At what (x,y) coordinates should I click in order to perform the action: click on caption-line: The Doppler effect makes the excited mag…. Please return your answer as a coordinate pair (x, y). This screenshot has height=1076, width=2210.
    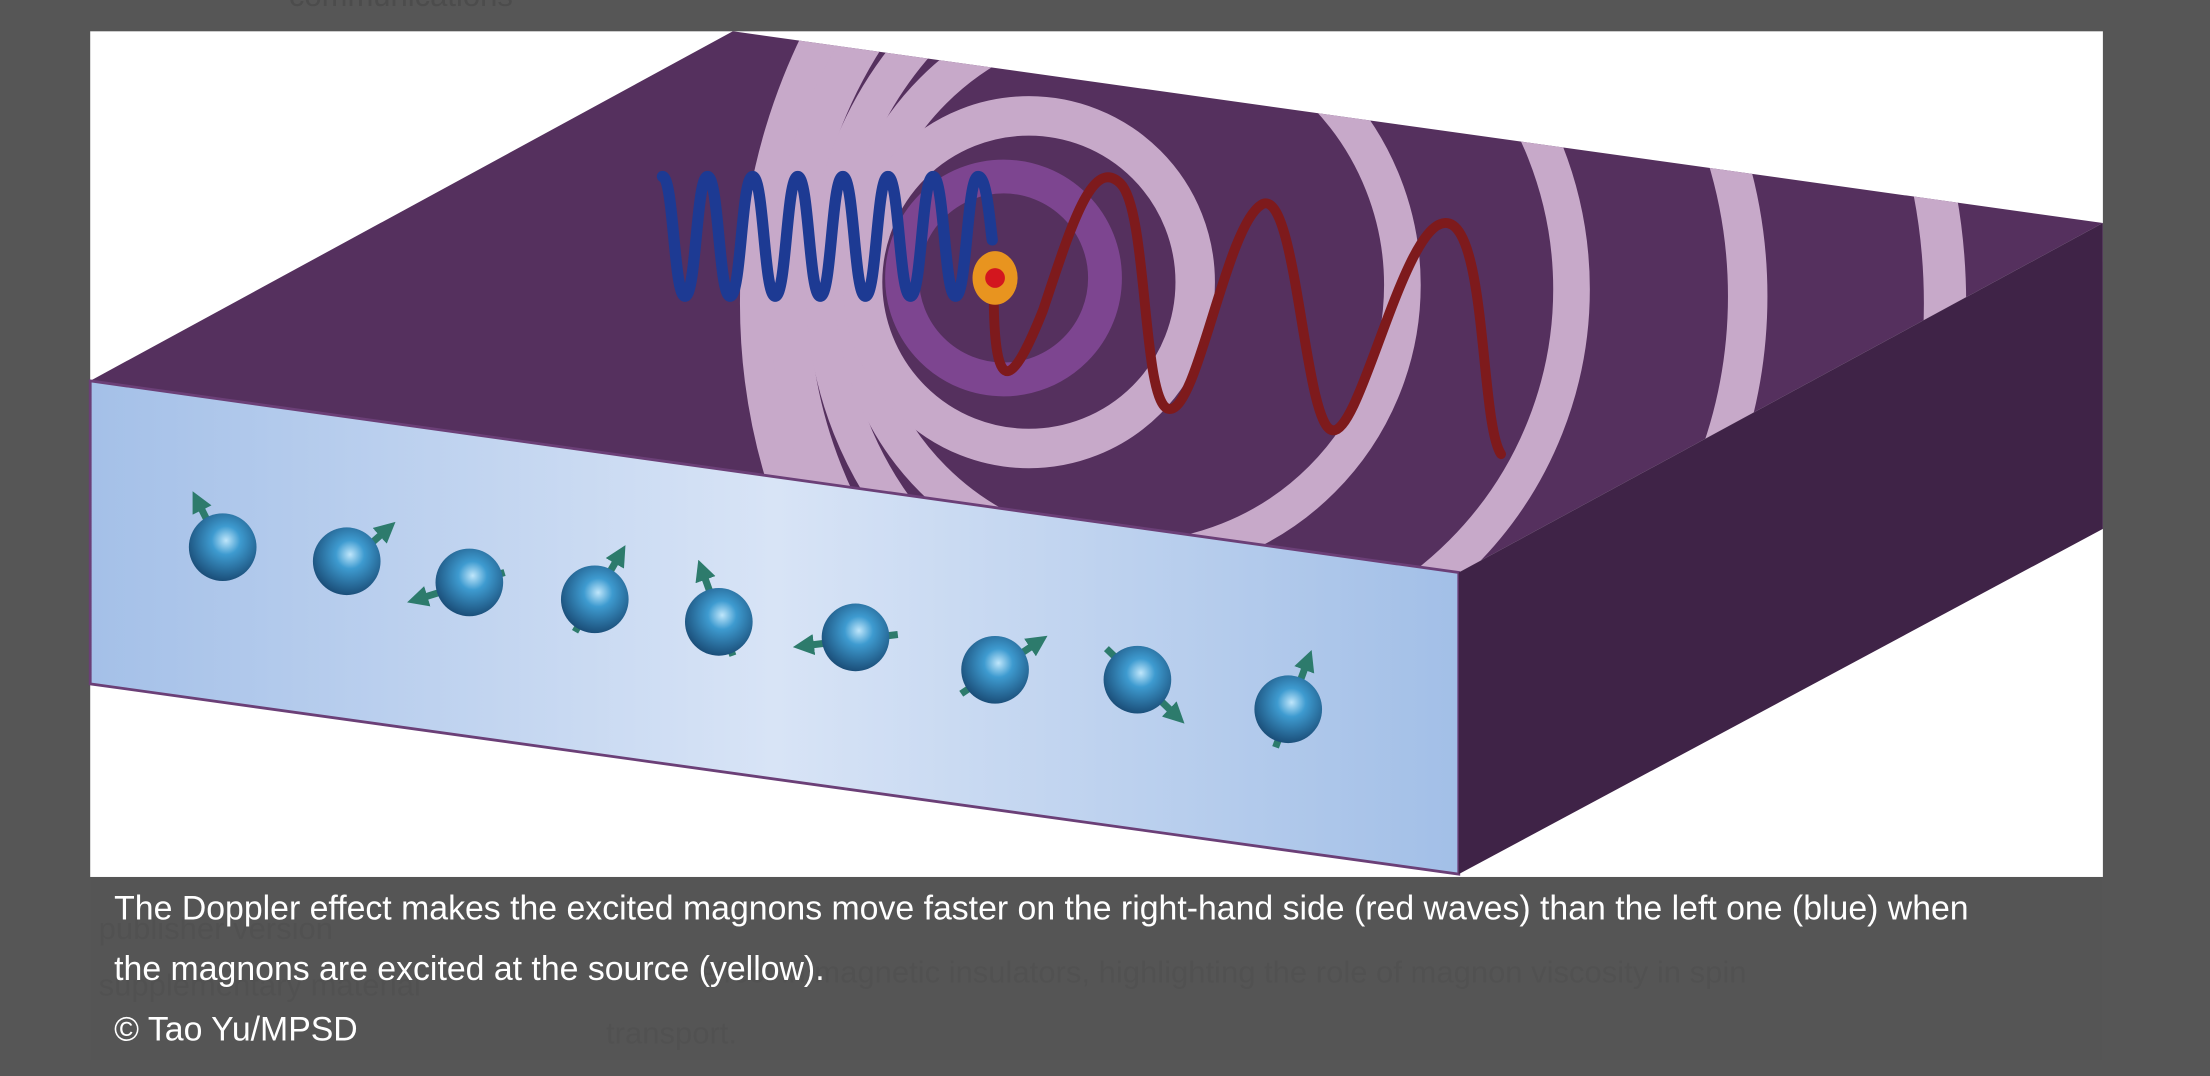
    Looking at the image, I should click on (1041, 908).